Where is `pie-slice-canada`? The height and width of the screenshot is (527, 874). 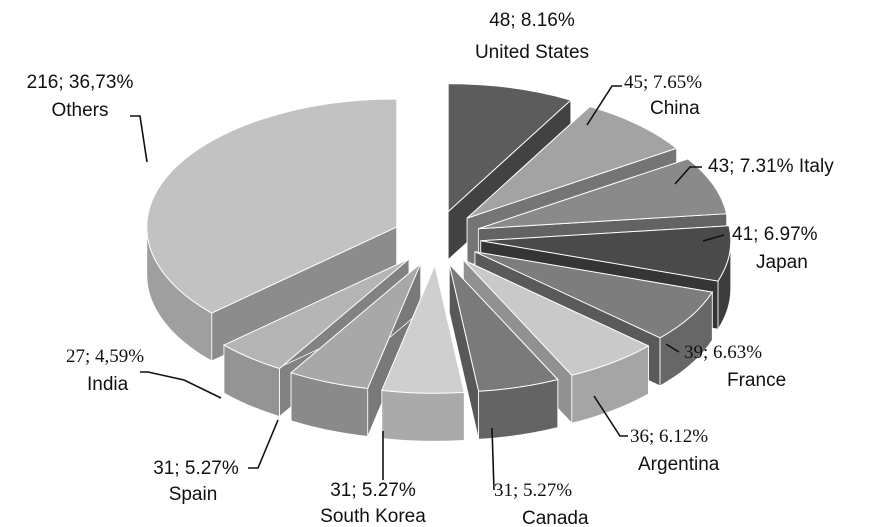
pie-slice-canada is located at coordinates (503, 351).